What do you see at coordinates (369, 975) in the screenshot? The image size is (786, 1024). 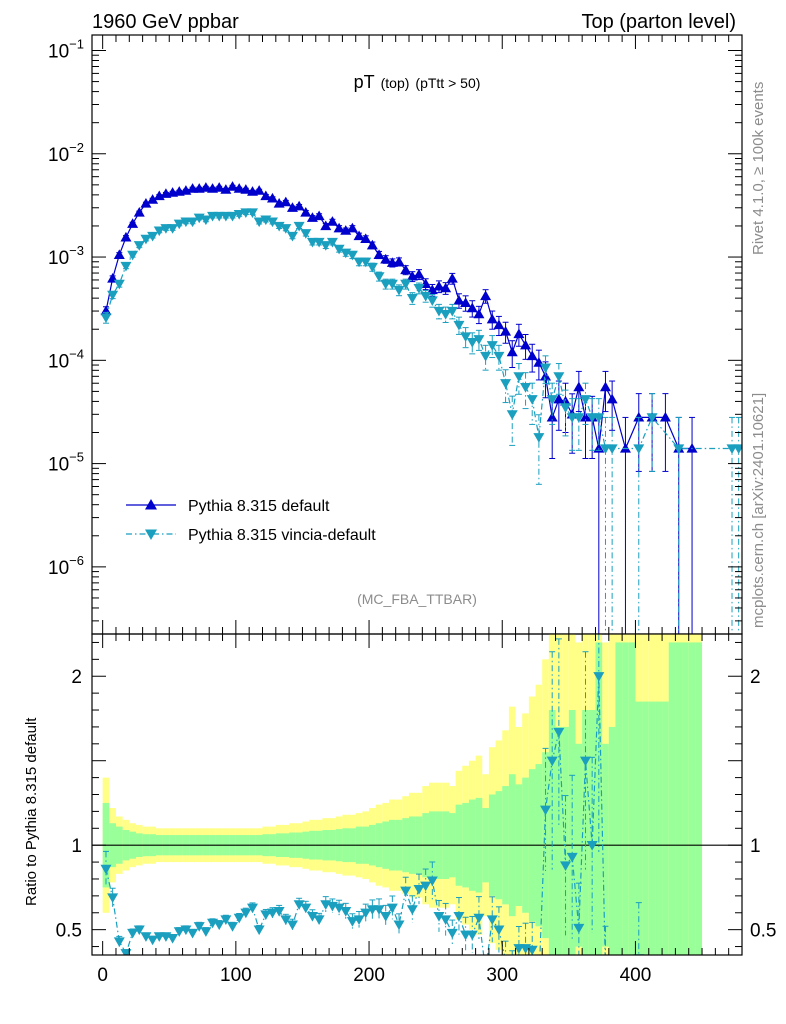 I see `ratio-x-tick-label: 200` at bounding box center [369, 975].